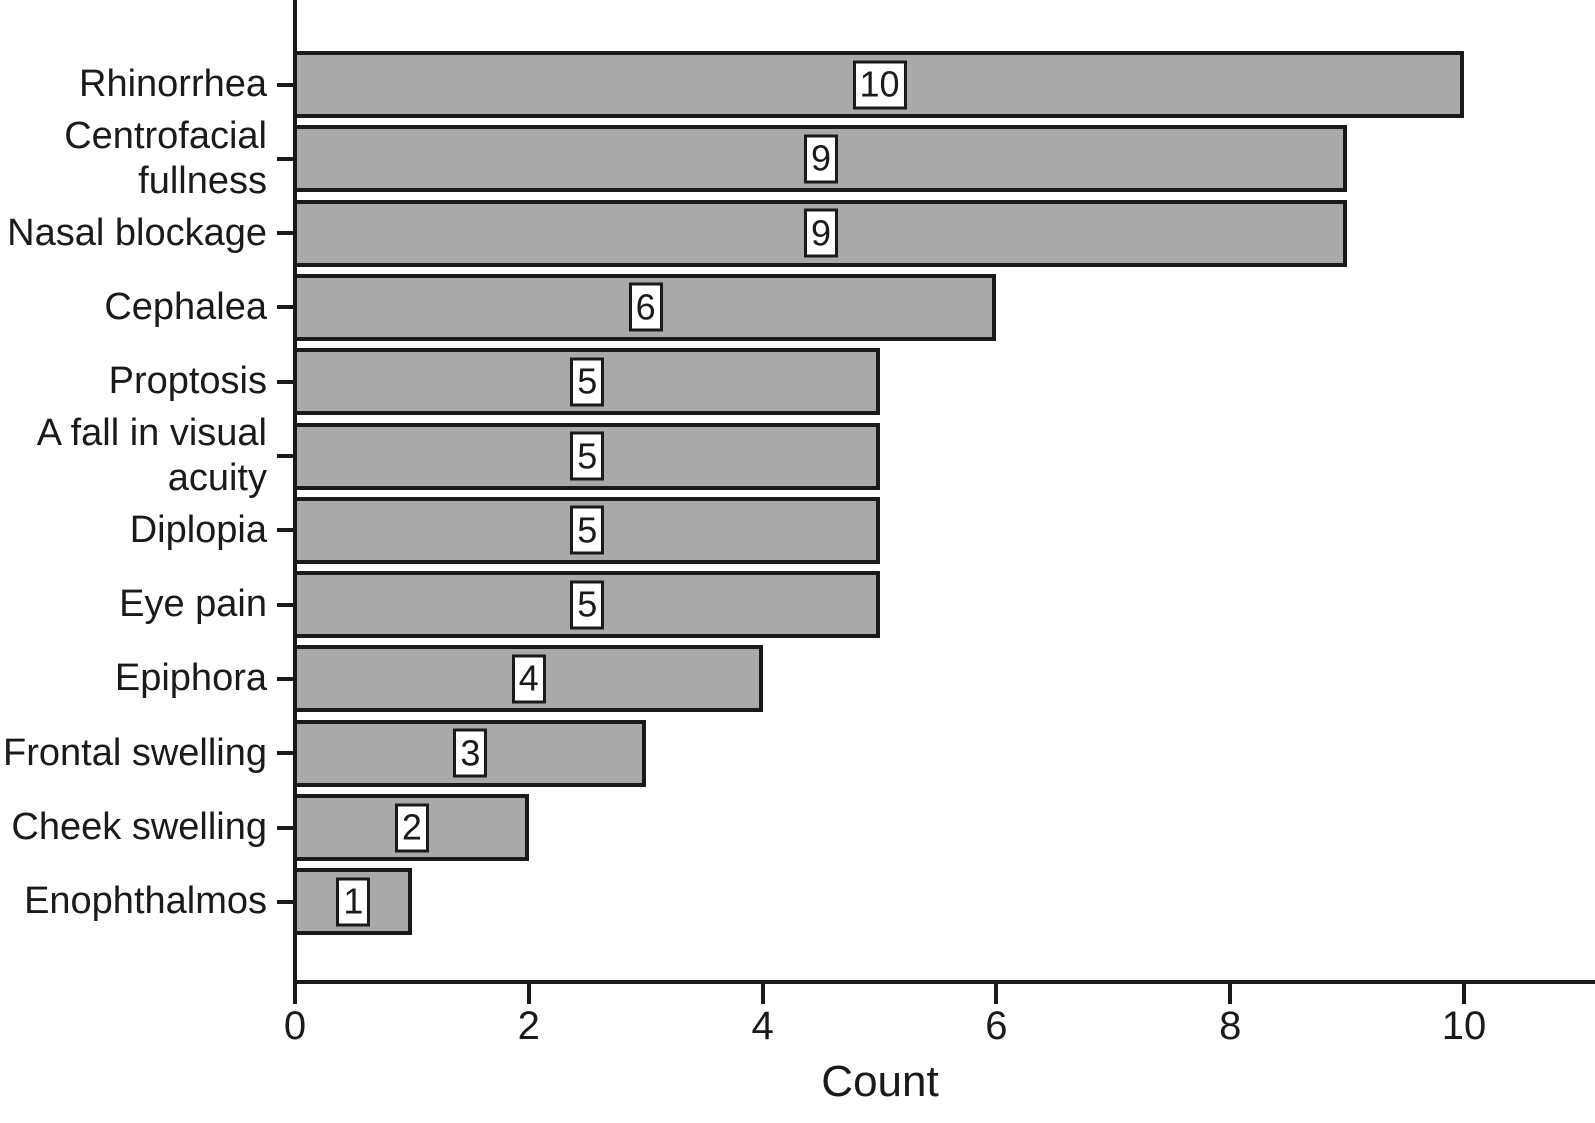 This screenshot has width=1595, height=1123. I want to click on y-tick-label-rhinorrhea: Rhinorrhea, so click(133, 85).